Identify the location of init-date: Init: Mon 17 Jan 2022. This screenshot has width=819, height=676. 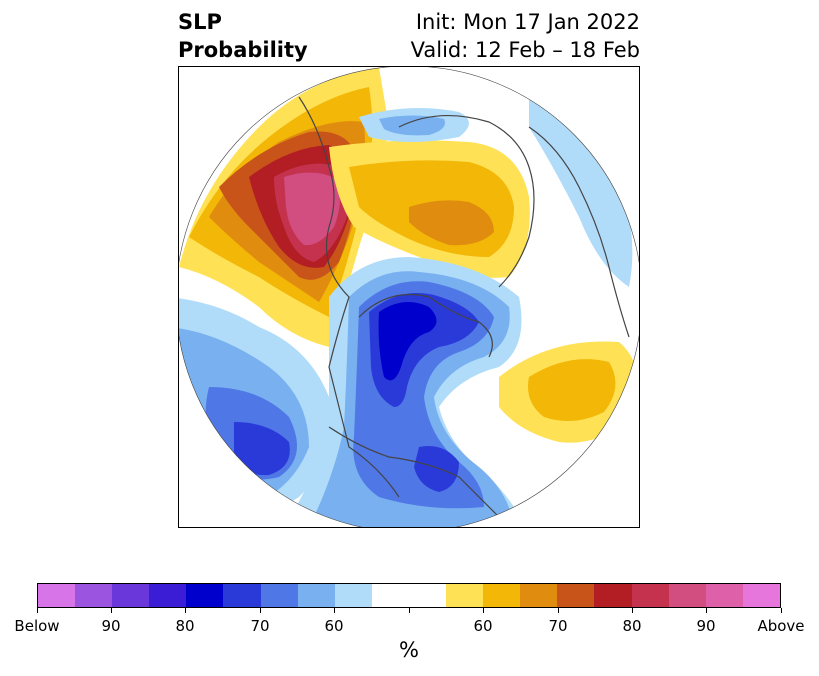
(527, 22).